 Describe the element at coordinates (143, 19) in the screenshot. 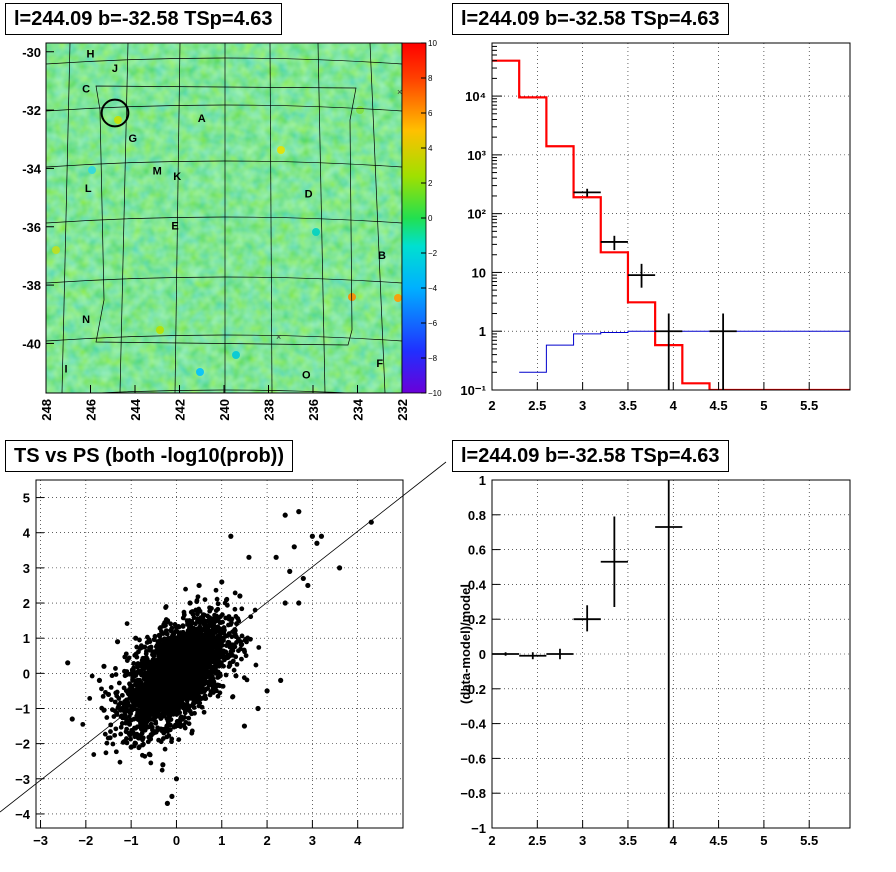

I see `skymap-title: l=244.09 b=-32.58 TSp=4.63` at that location.